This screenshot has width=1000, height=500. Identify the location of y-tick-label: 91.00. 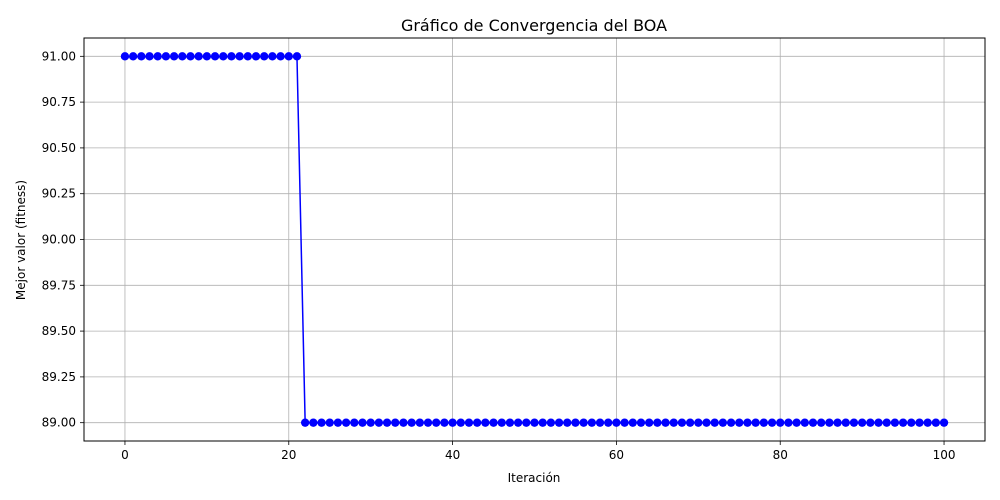
(59, 56).